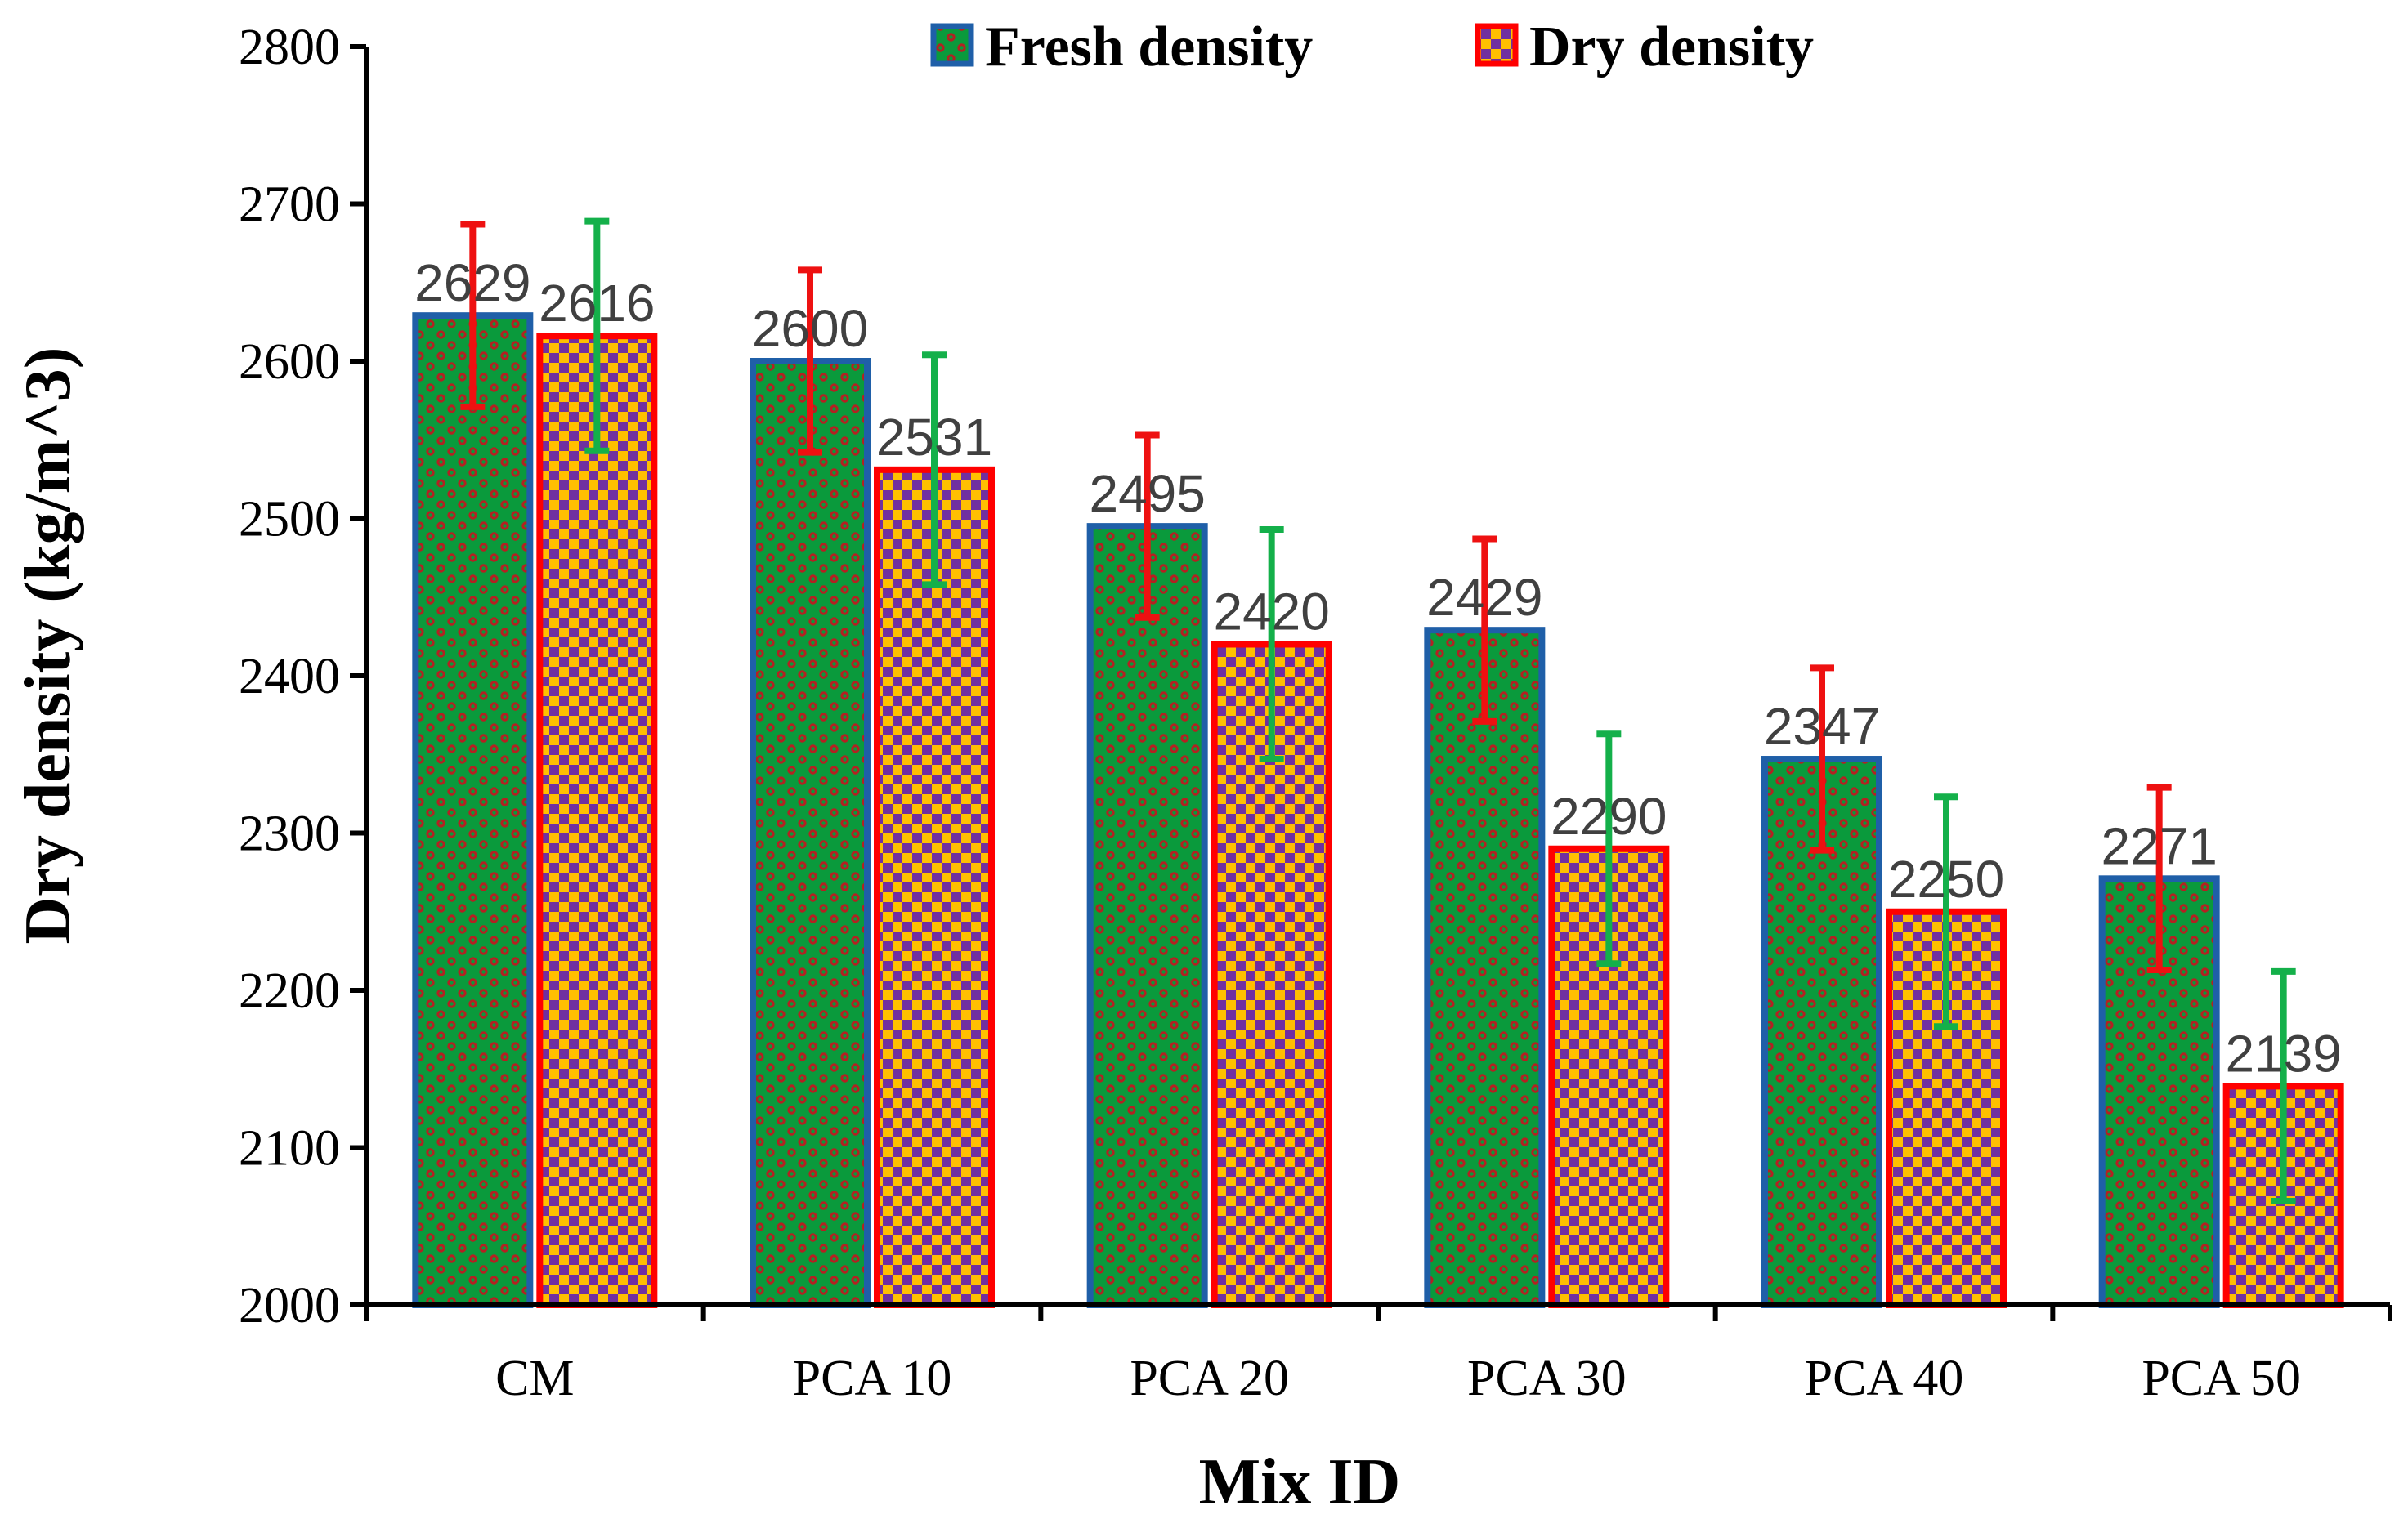  What do you see at coordinates (1497, 45) in the screenshot?
I see `legend-swatch-dry` at bounding box center [1497, 45].